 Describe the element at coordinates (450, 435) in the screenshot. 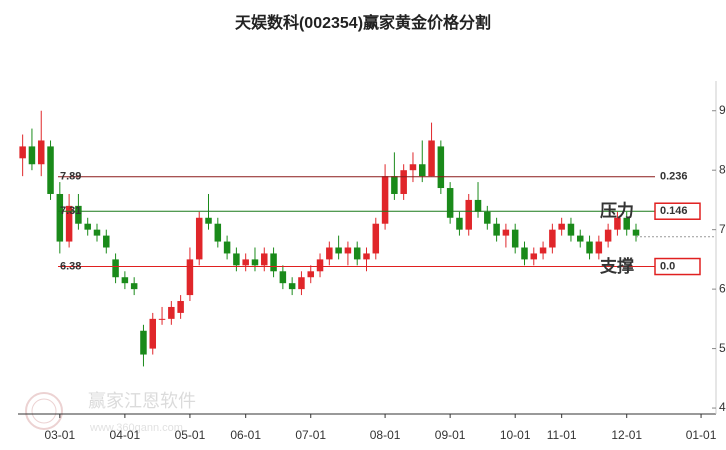

I see `x-tick-label: 09-01` at that location.